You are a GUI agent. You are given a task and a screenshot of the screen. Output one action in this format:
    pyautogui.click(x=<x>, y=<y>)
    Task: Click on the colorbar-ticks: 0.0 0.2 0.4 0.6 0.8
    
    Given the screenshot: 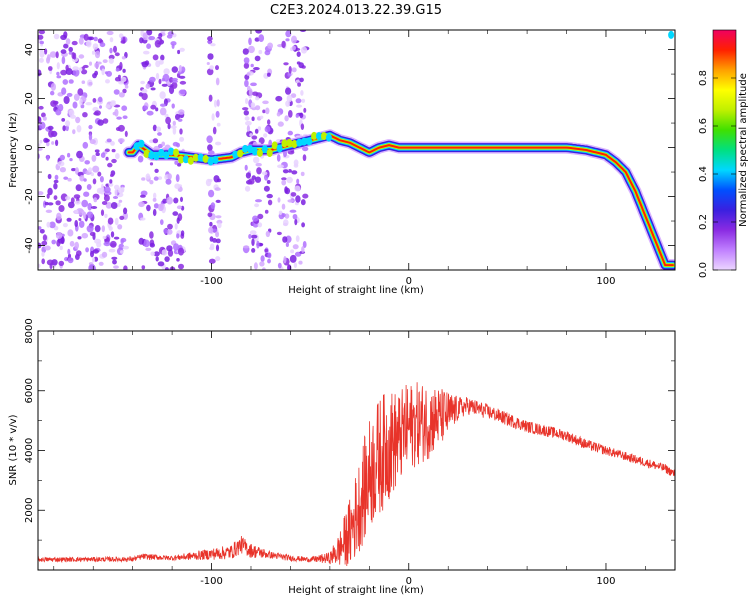 What is the action you would take?
    pyautogui.click(x=717, y=174)
    